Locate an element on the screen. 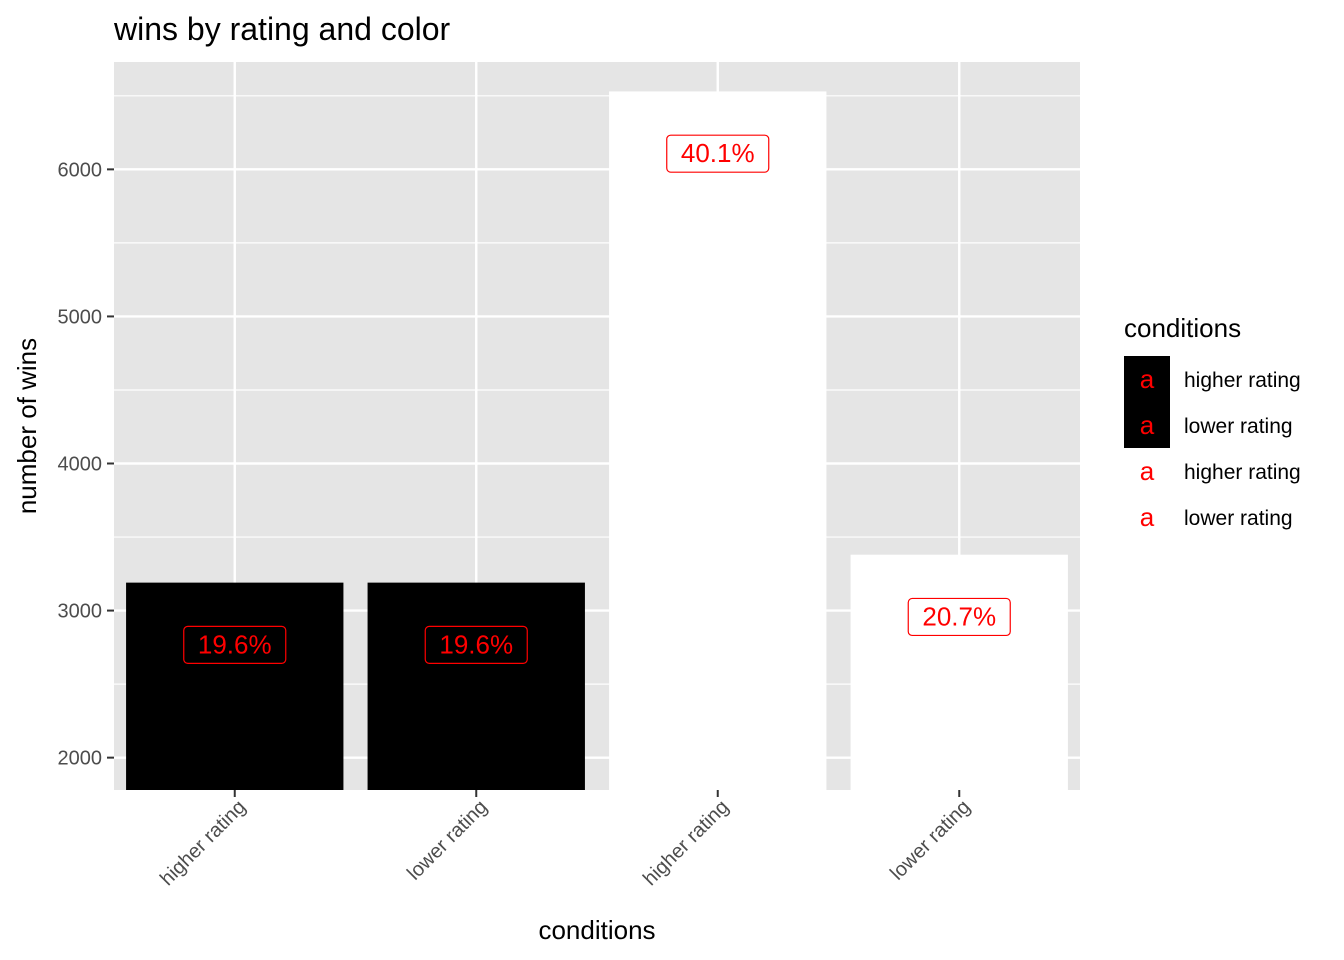  data-label: 40.1% is located at coordinates (718, 153).